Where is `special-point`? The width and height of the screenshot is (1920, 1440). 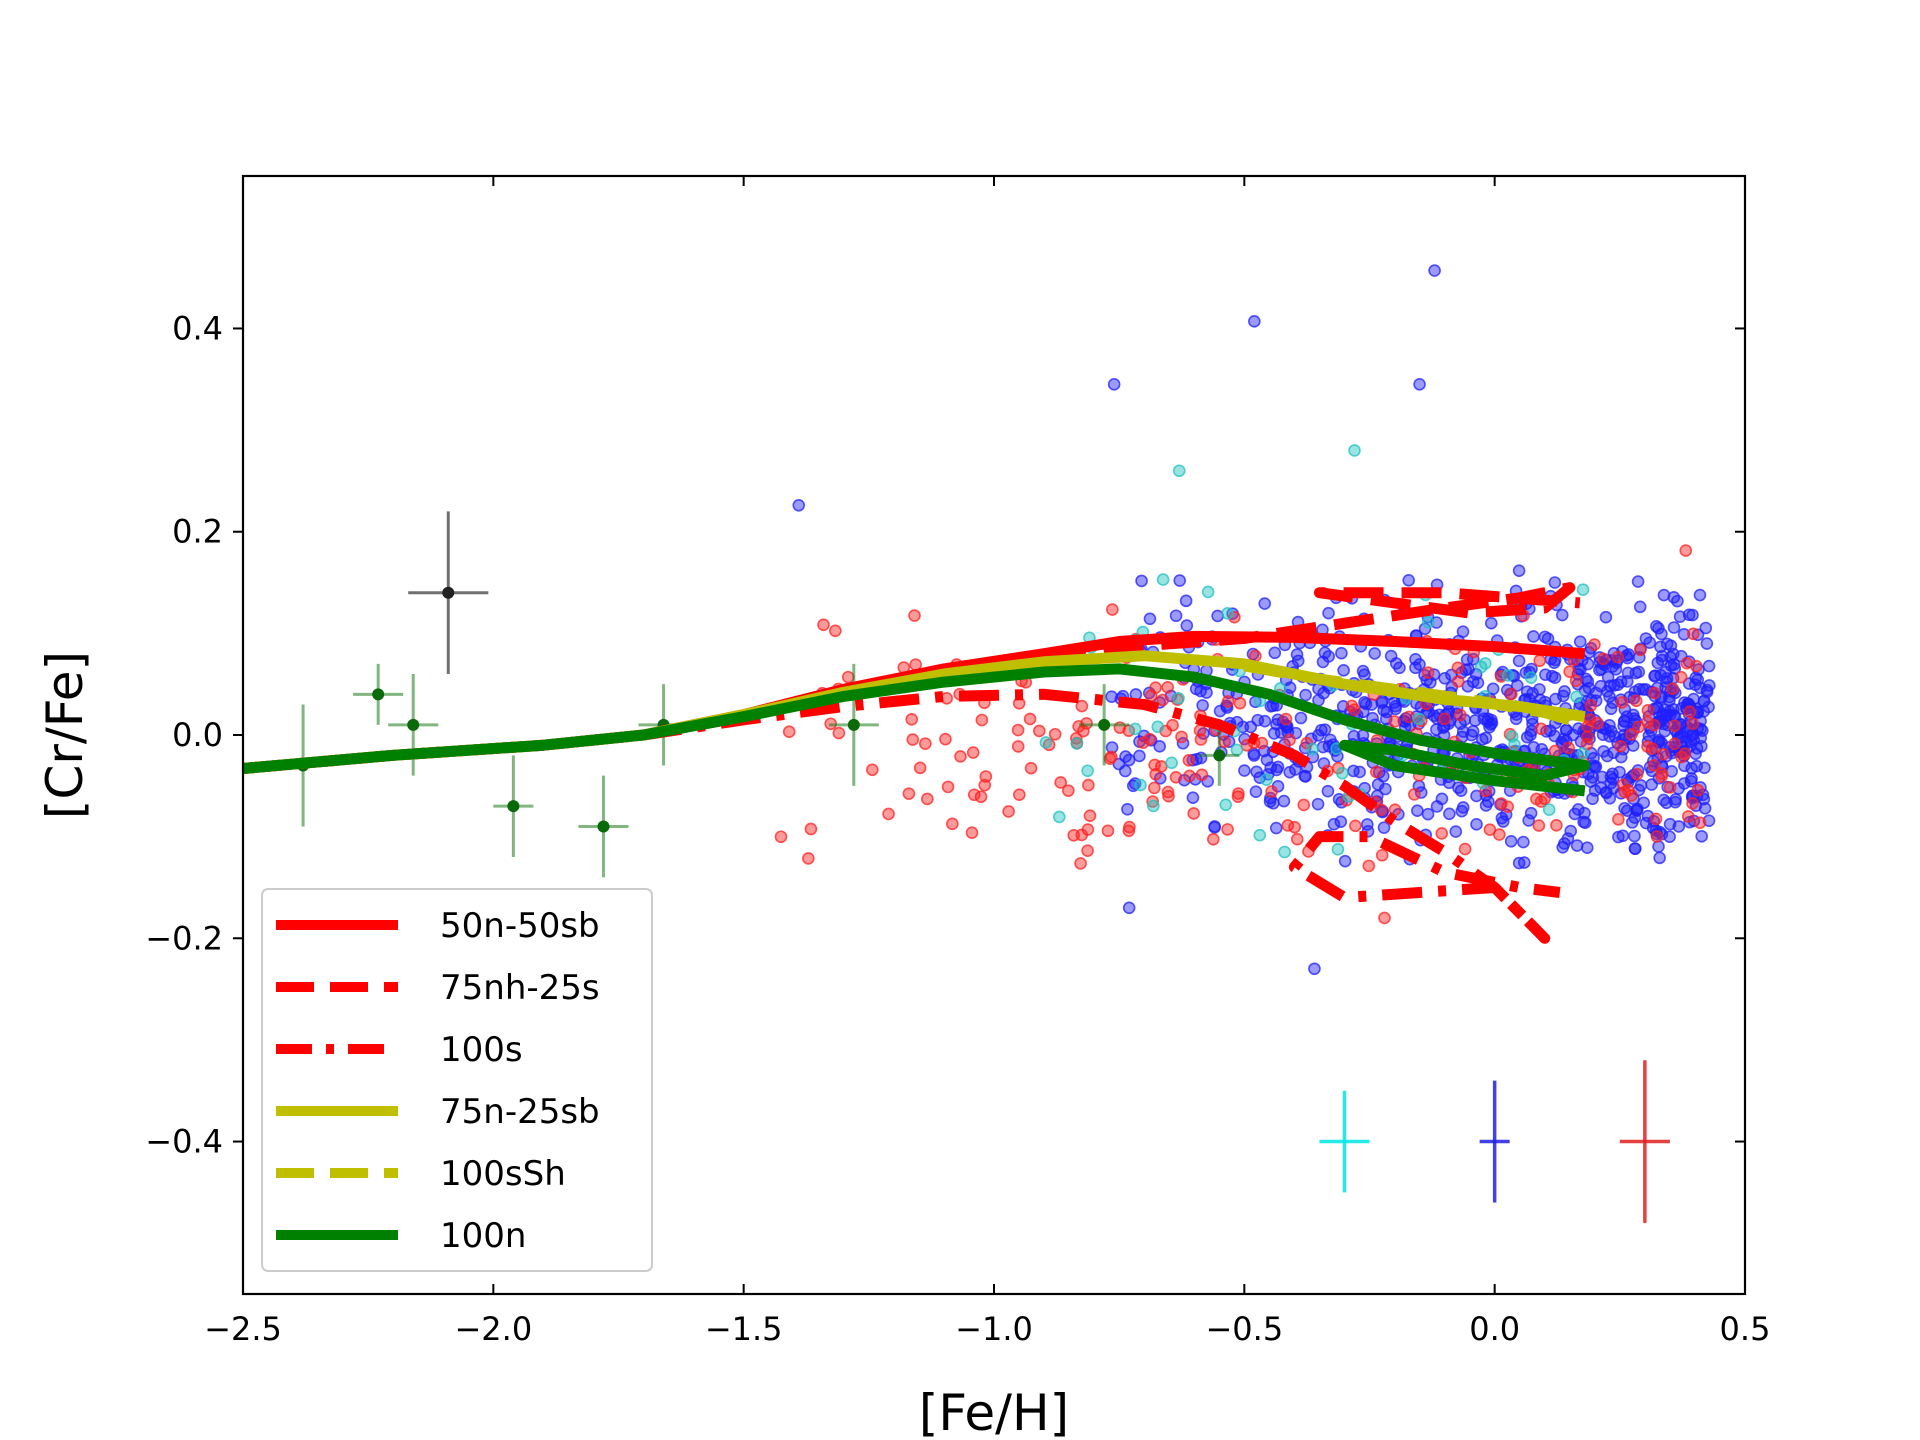
special-point is located at coordinates (448, 592).